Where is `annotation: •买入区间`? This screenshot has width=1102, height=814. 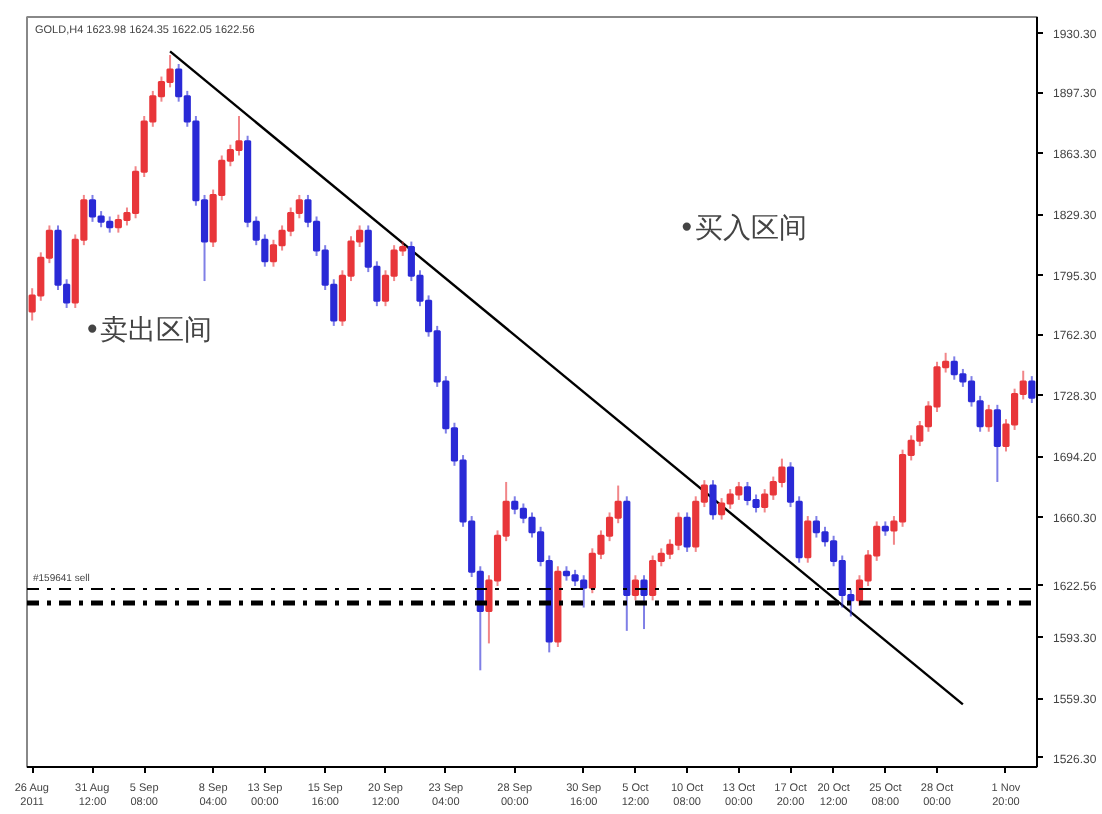
annotation: •买入区间 is located at coordinates (743, 229).